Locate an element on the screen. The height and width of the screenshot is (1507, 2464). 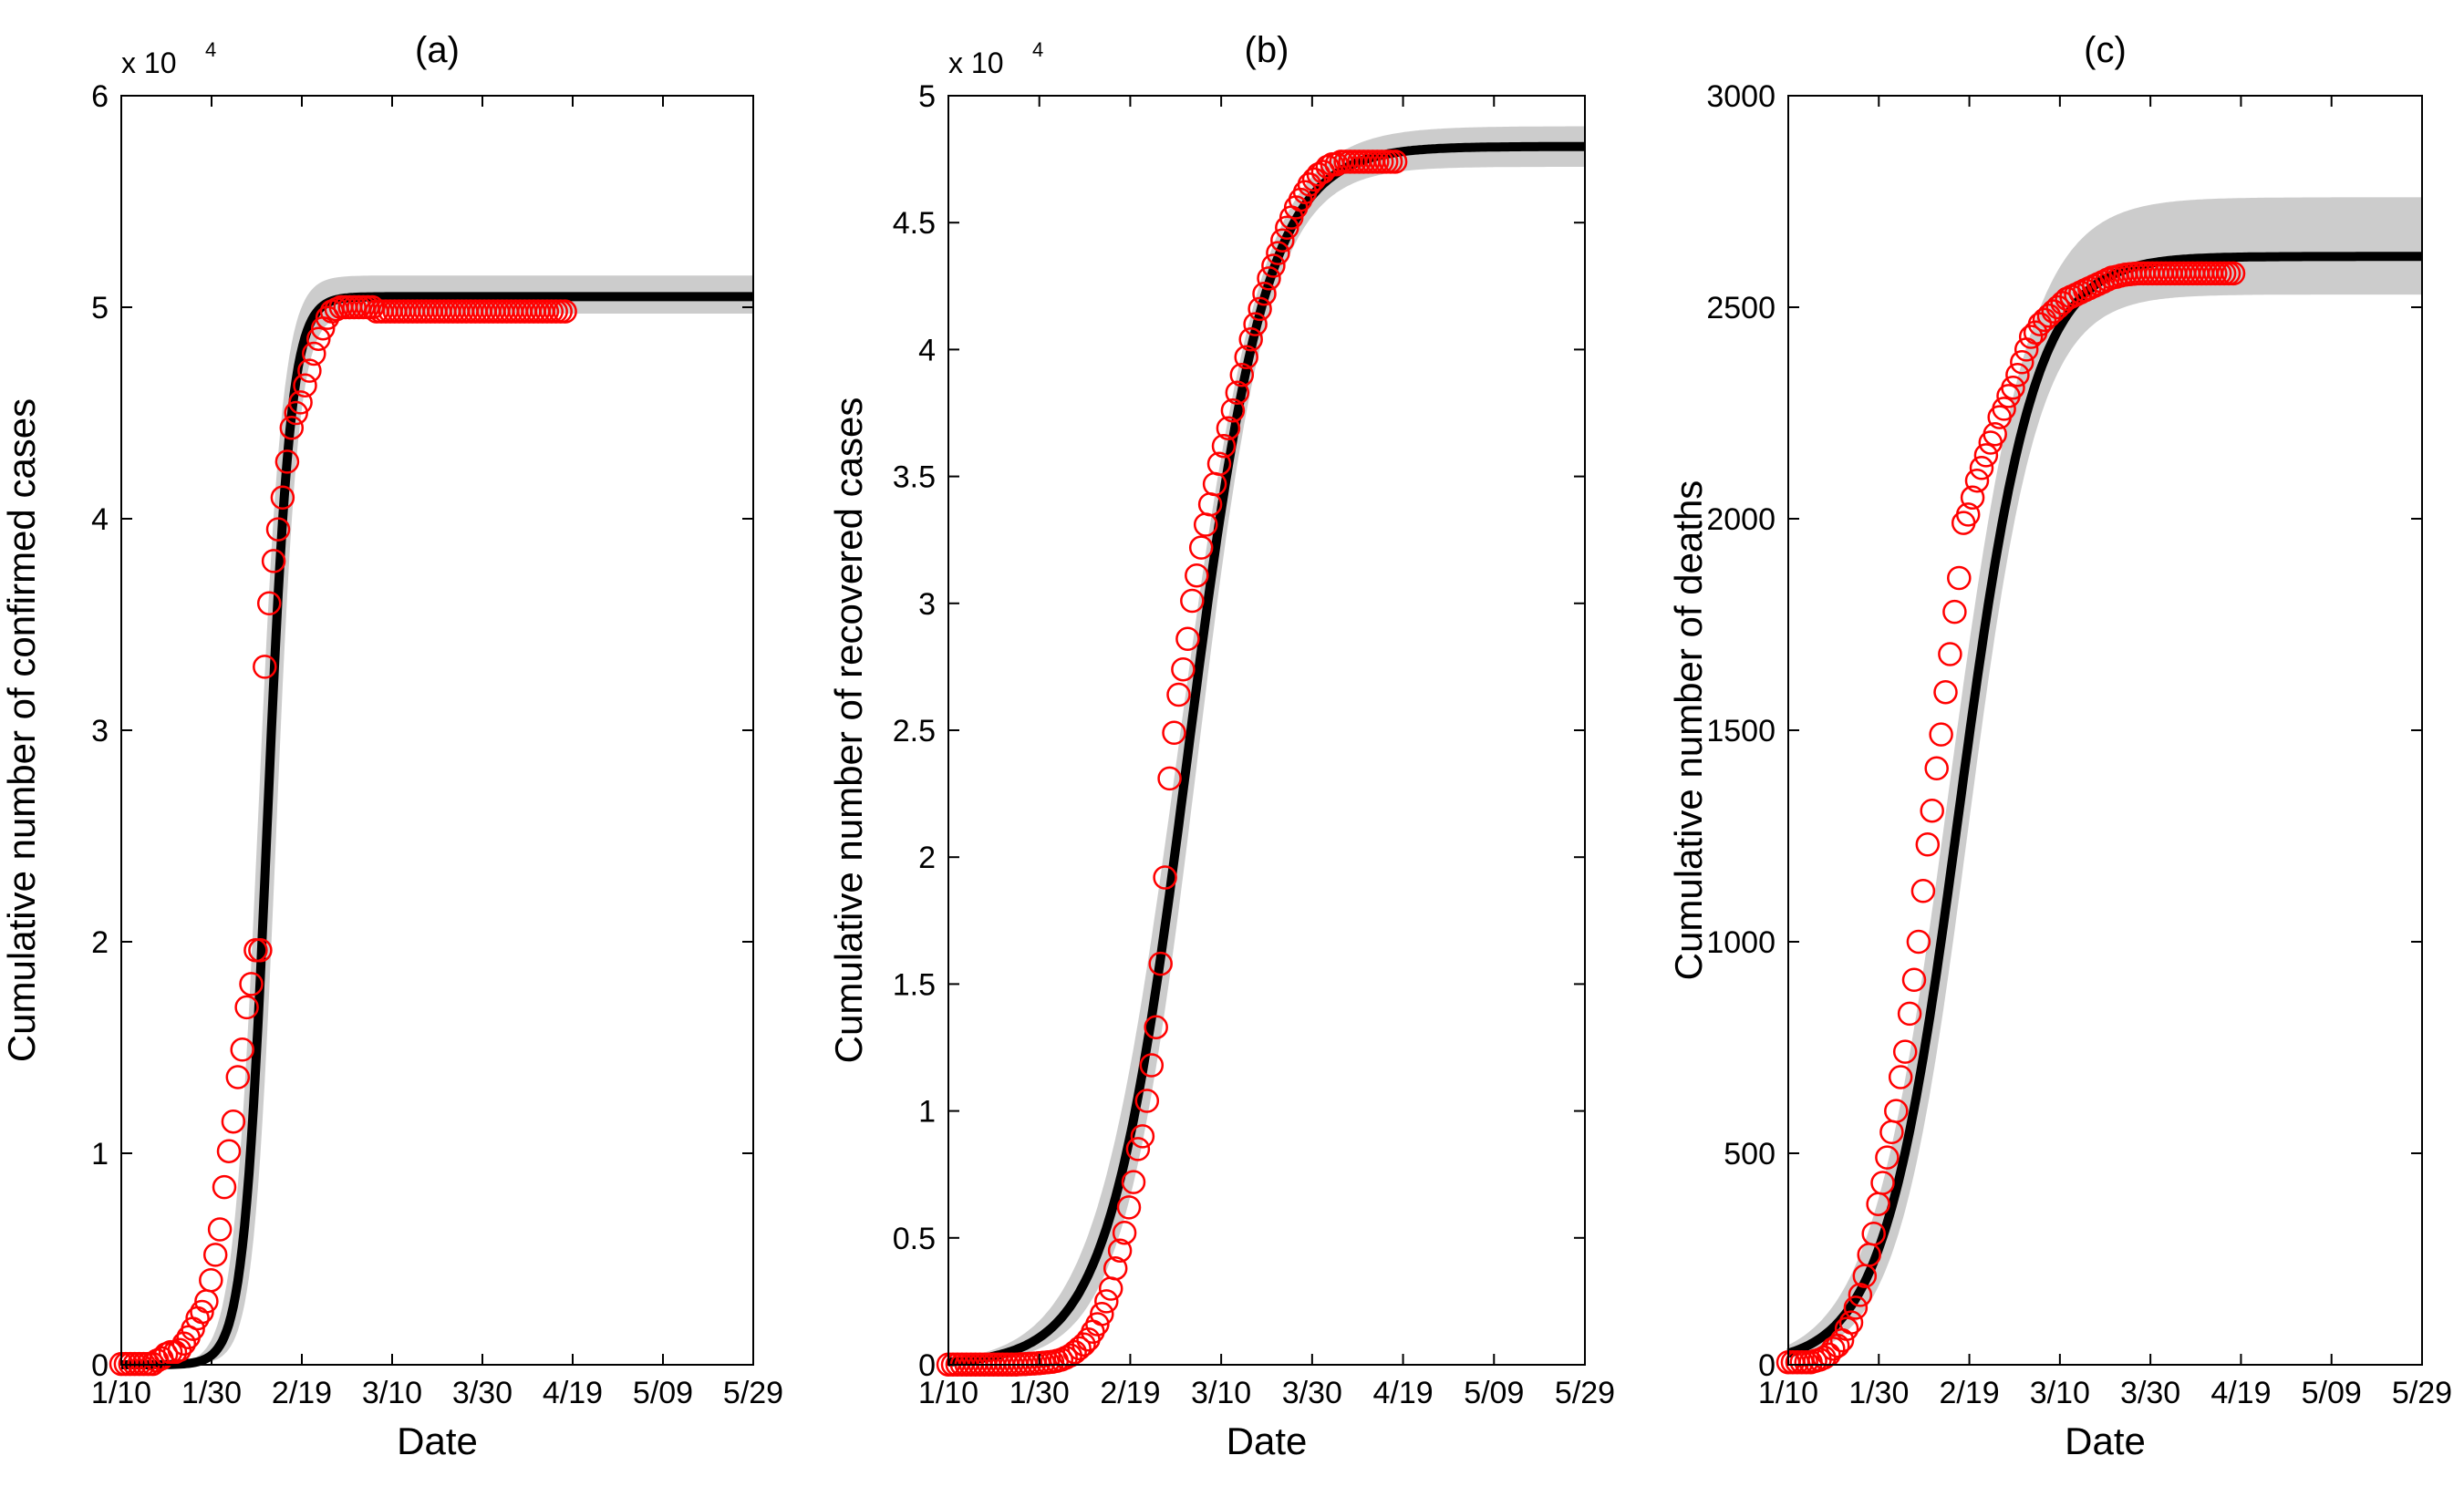
panel-c-x-tick-label: 2/19 is located at coordinates (1969, 1393).